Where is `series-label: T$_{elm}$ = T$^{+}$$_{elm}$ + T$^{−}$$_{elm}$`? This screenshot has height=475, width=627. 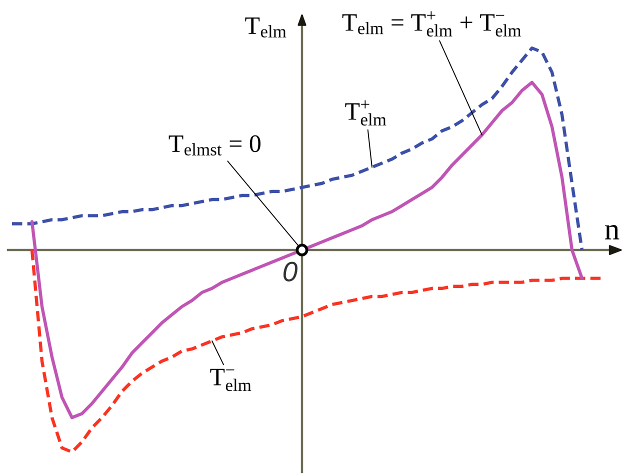 series-label: T$_{elm}$ = T$^{+}$$_{elm}$ + T$^{−}$$_{elm}$ is located at coordinates (432, 24).